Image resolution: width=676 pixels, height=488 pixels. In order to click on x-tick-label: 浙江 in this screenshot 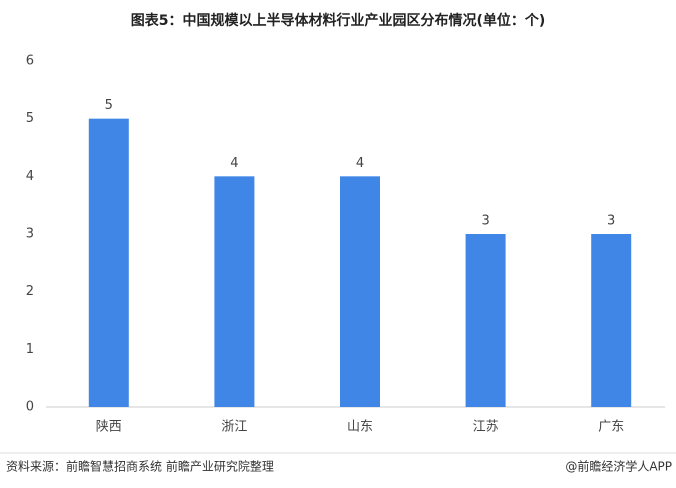, I will do `click(234, 427)`.